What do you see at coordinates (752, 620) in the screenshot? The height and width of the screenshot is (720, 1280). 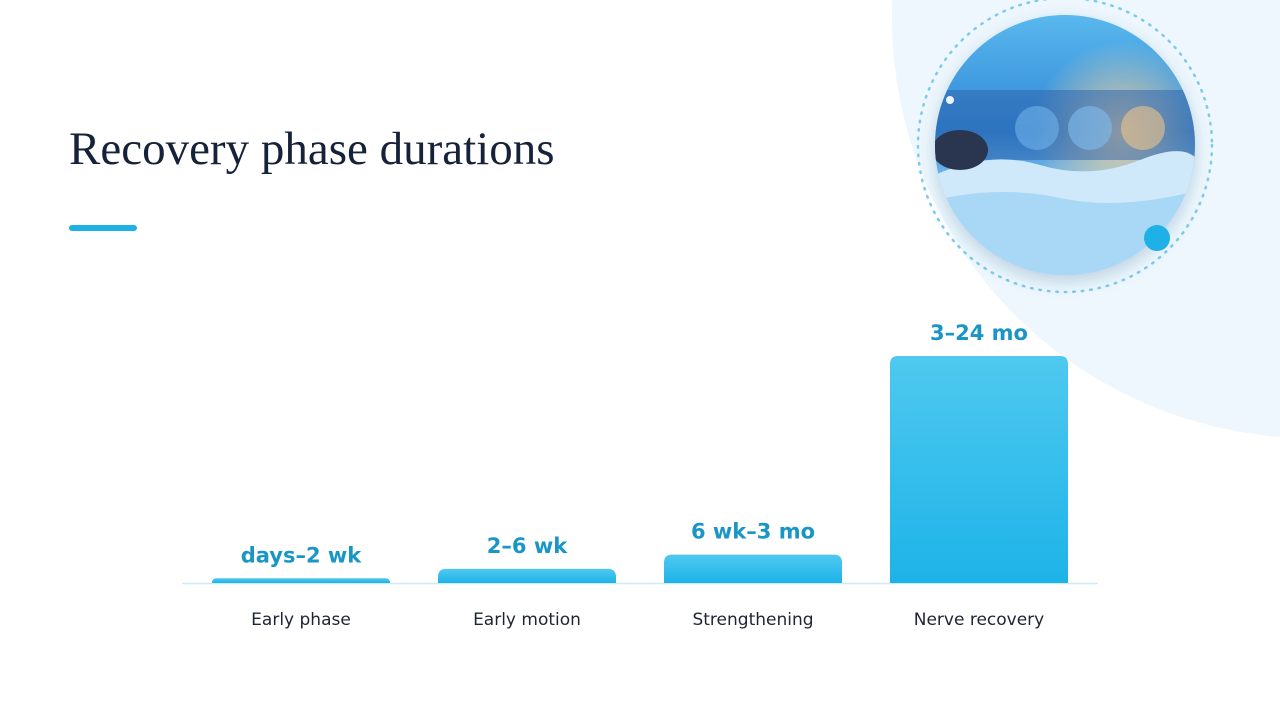 I see `category-label: Strengthening` at bounding box center [752, 620].